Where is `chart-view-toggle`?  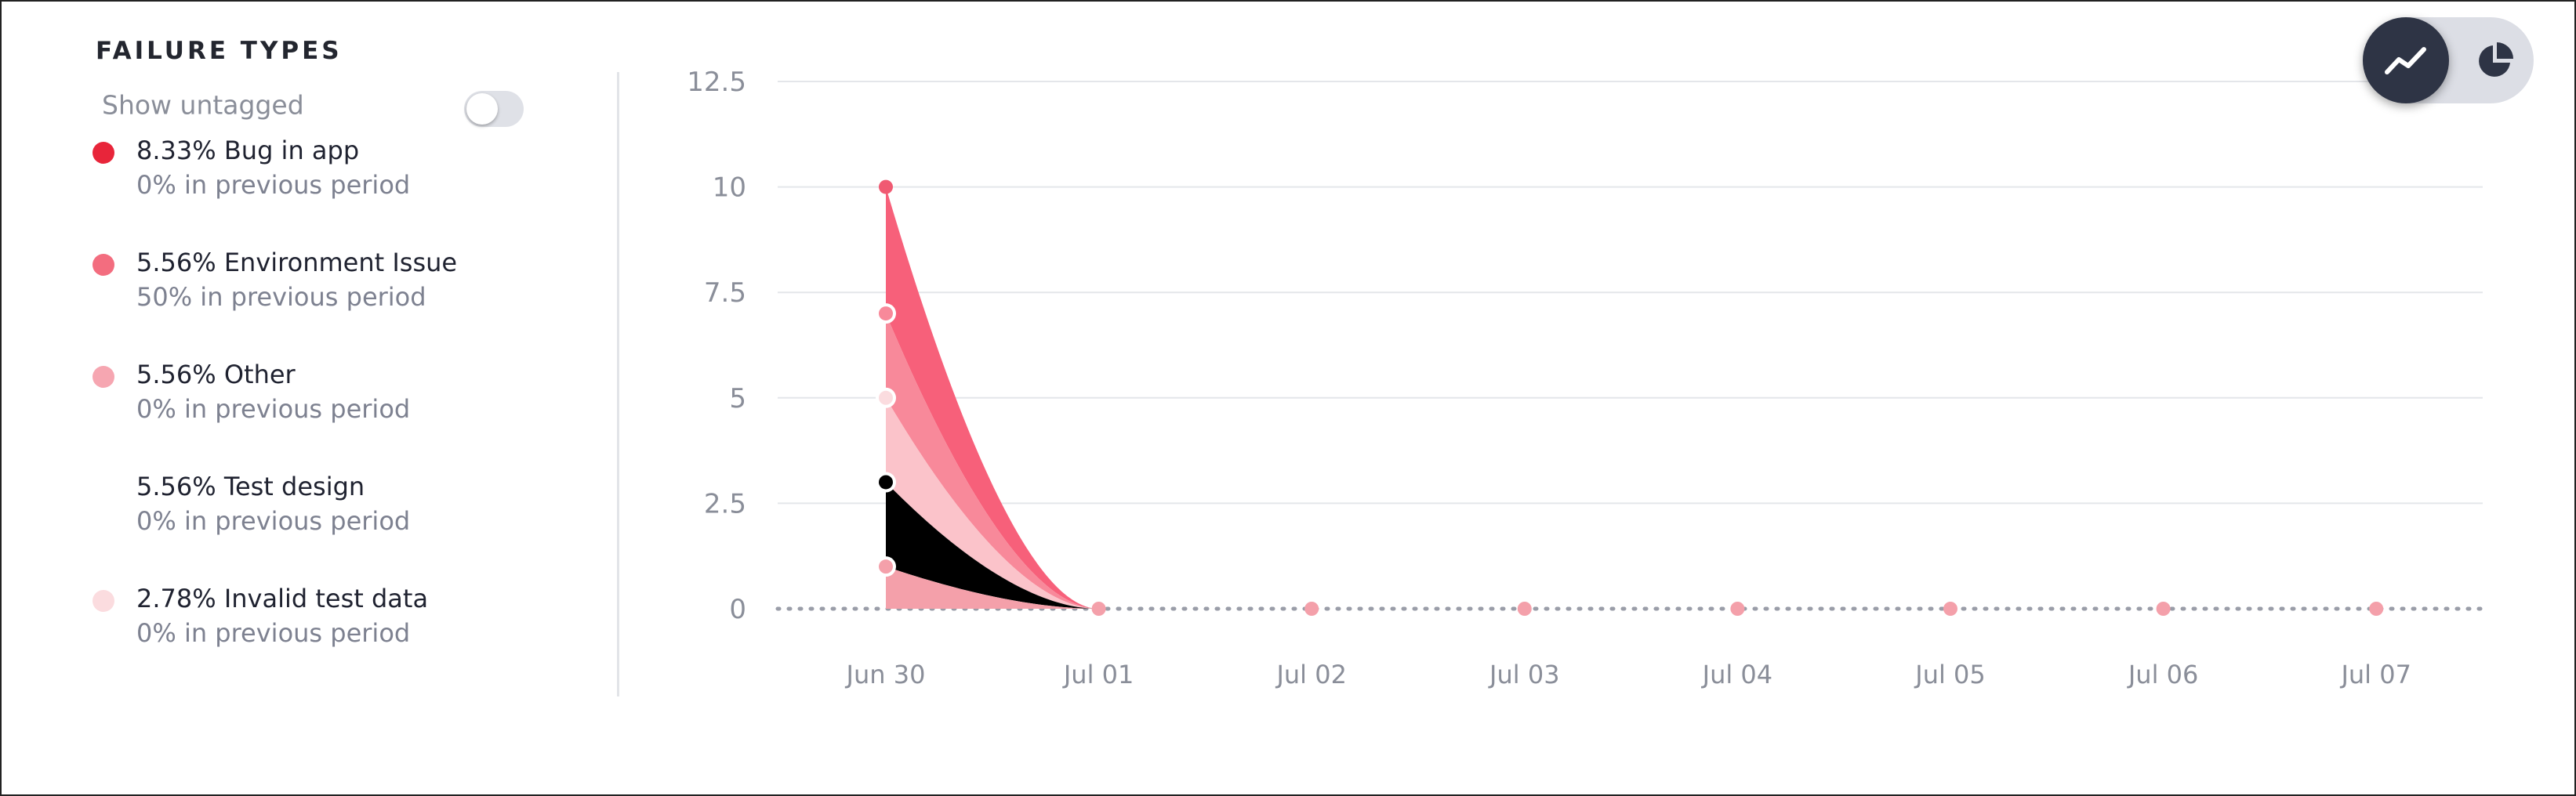
chart-view-toggle is located at coordinates (2449, 60).